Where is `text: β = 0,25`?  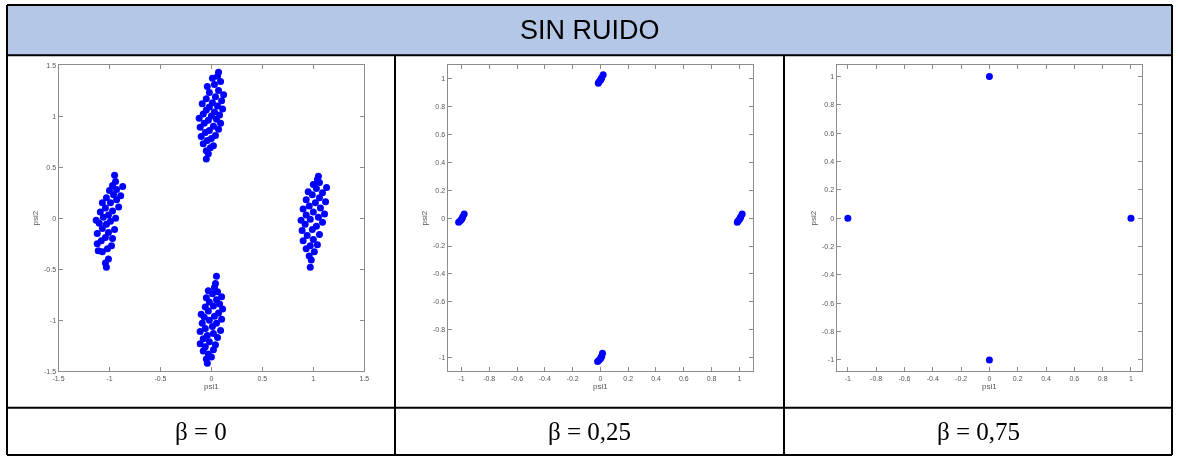 text: β = 0,25 is located at coordinates (590, 431).